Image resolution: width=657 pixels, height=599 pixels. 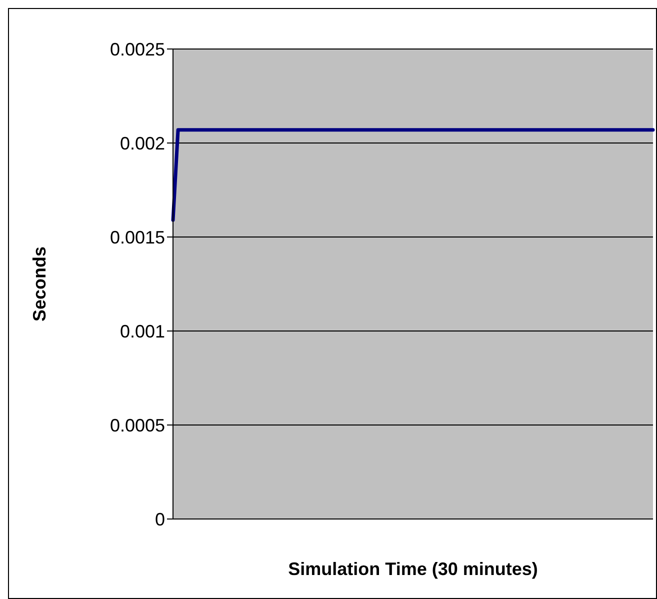 I want to click on y-tick-label: 0.001, so click(x=142, y=331).